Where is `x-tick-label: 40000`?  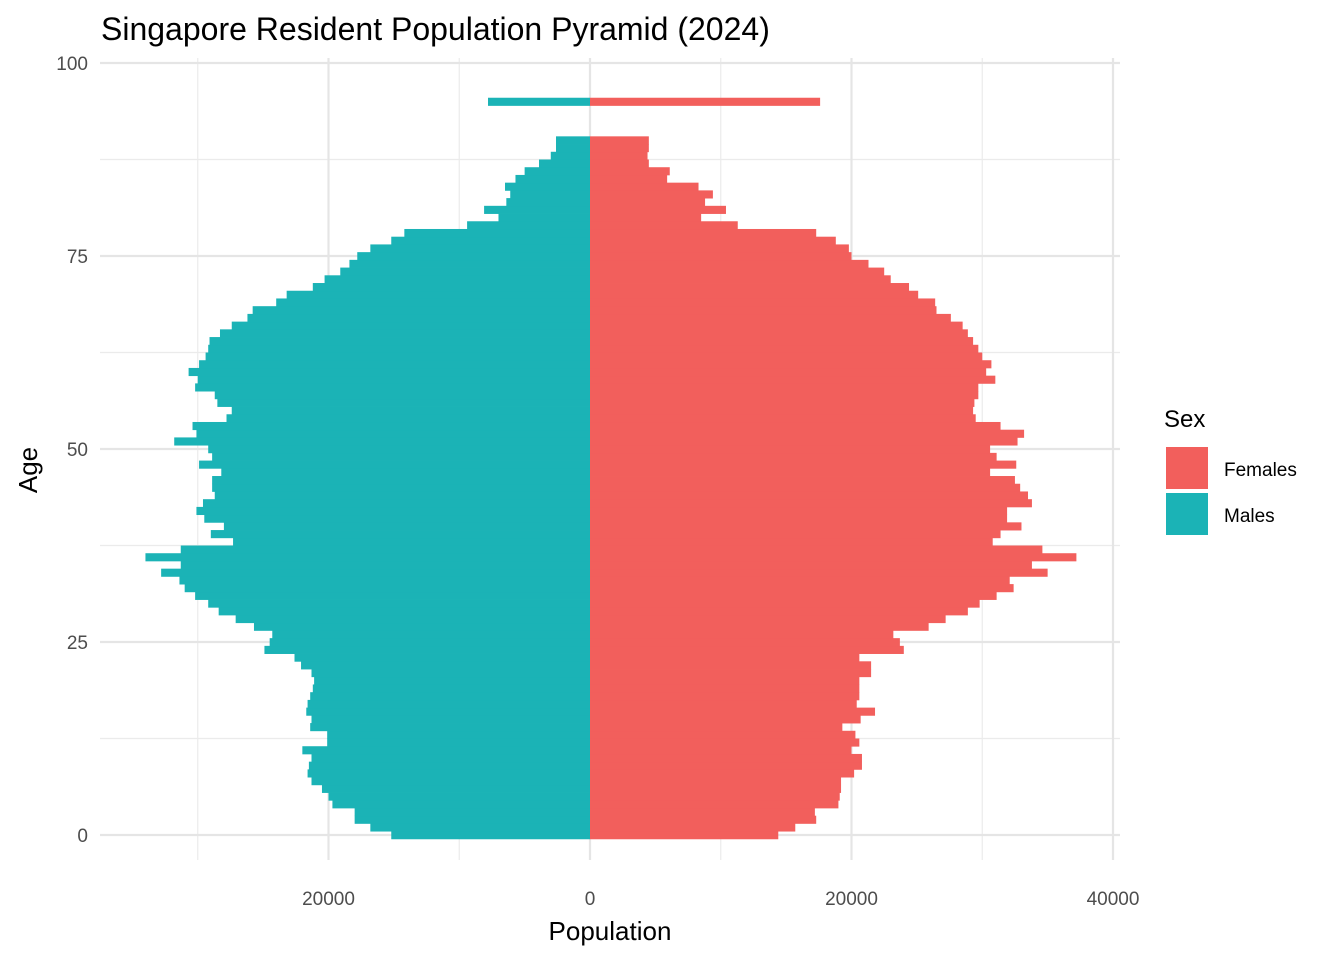
x-tick-label: 40000 is located at coordinates (1113, 899).